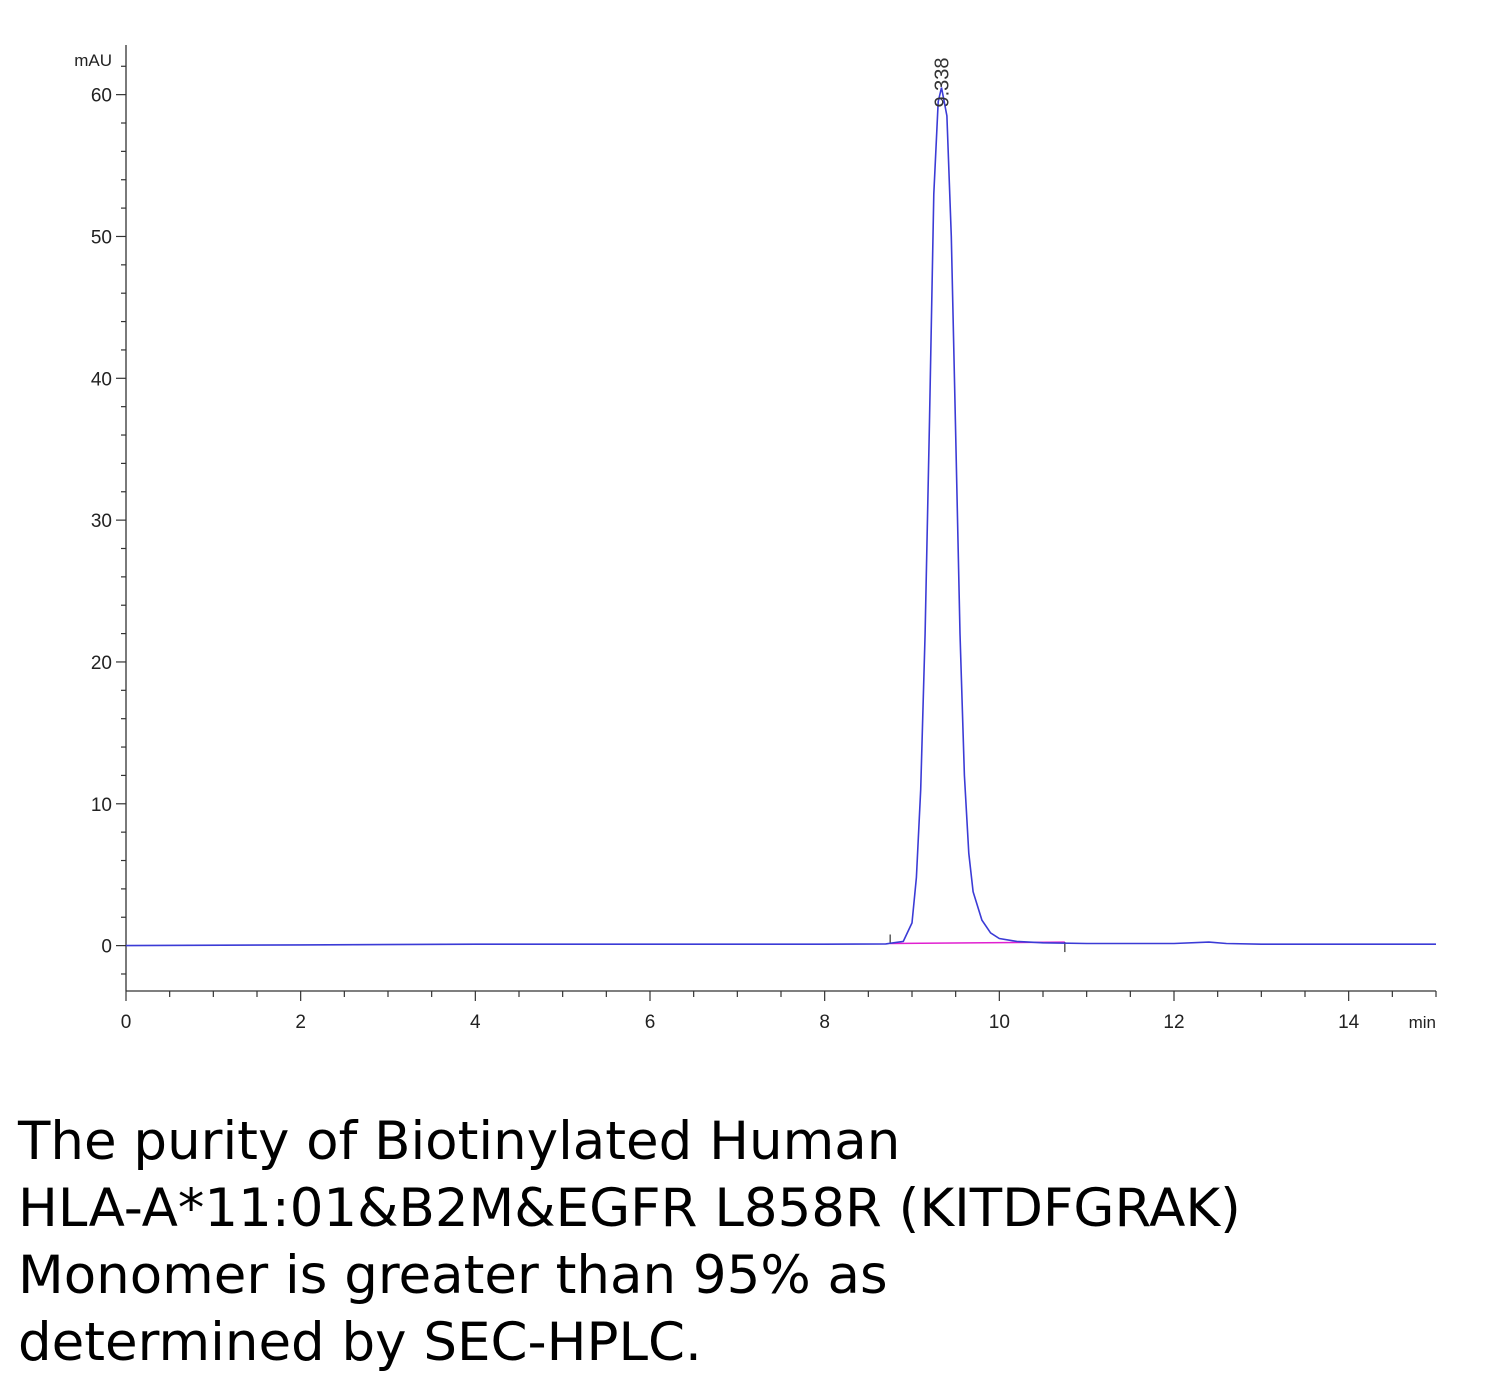 Image resolution: width=1500 pixels, height=1384 pixels. Describe the element at coordinates (475, 1022) in the screenshot. I see `x-tick-label: 4` at that location.